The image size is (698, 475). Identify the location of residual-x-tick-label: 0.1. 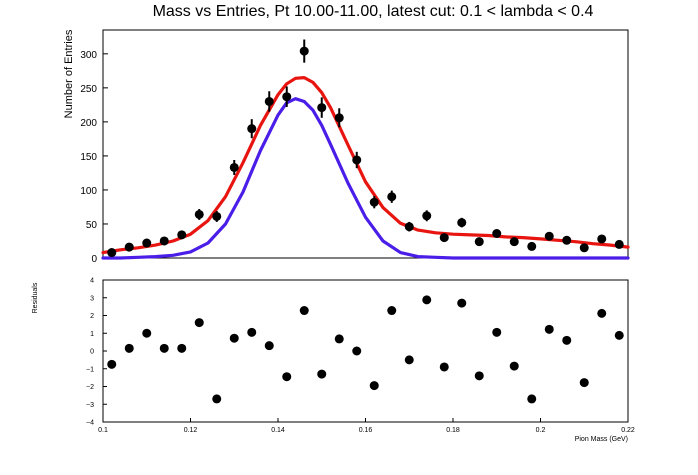
(103, 430).